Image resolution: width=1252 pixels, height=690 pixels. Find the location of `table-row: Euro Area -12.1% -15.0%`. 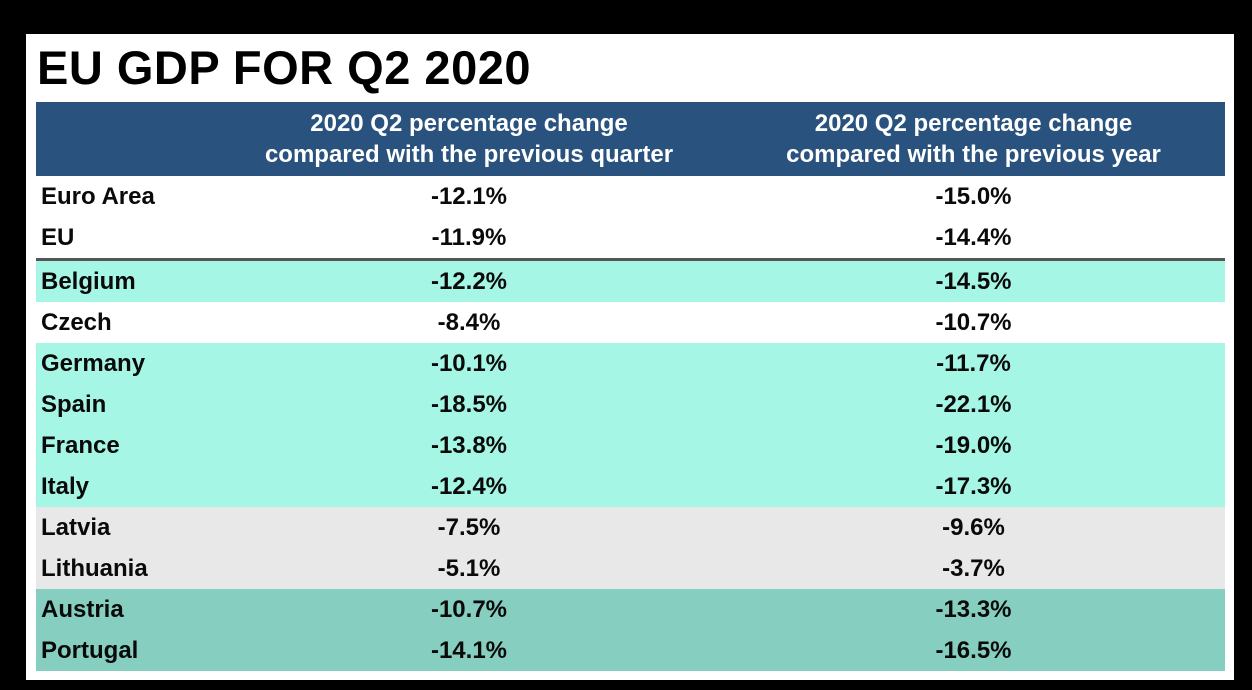

table-row: Euro Area -12.1% -15.0% is located at coordinates (630, 196).